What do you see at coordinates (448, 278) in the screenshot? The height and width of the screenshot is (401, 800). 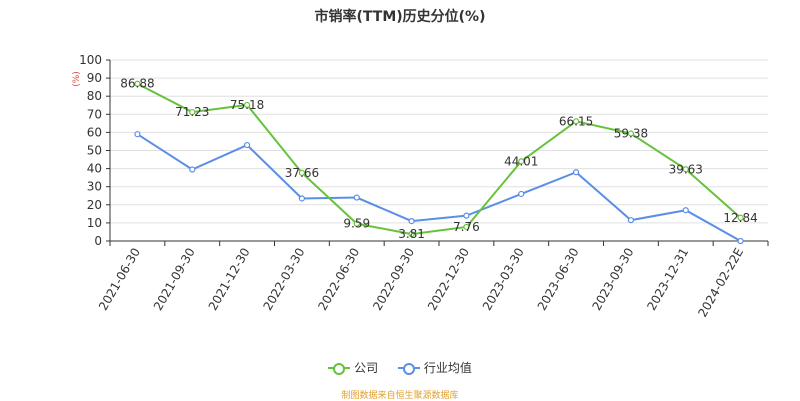 I see `x-tick-label: 2022-12-30` at bounding box center [448, 278].